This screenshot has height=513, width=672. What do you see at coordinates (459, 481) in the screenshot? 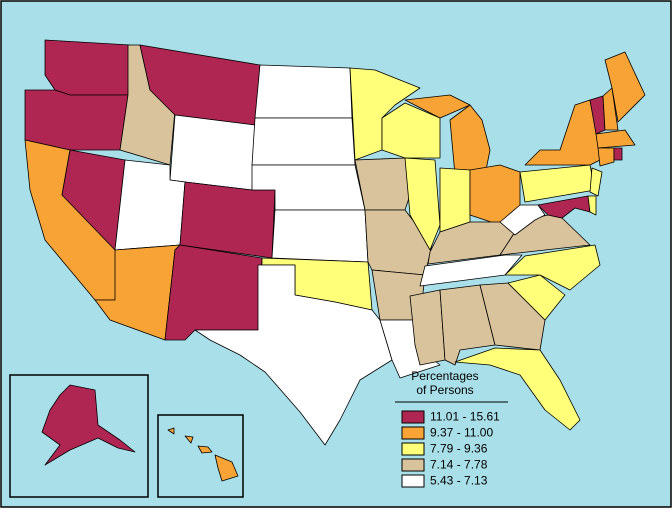
I see `legend-label: 5.43 - 7.13` at bounding box center [459, 481].